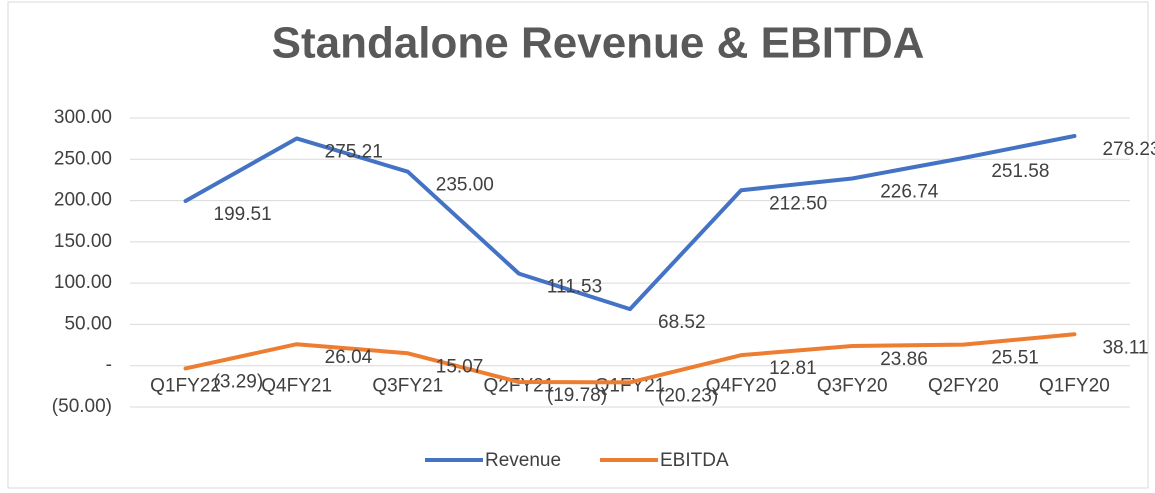 This screenshot has height=493, width=1155. I want to click on data-label: 26.04, so click(349, 357).